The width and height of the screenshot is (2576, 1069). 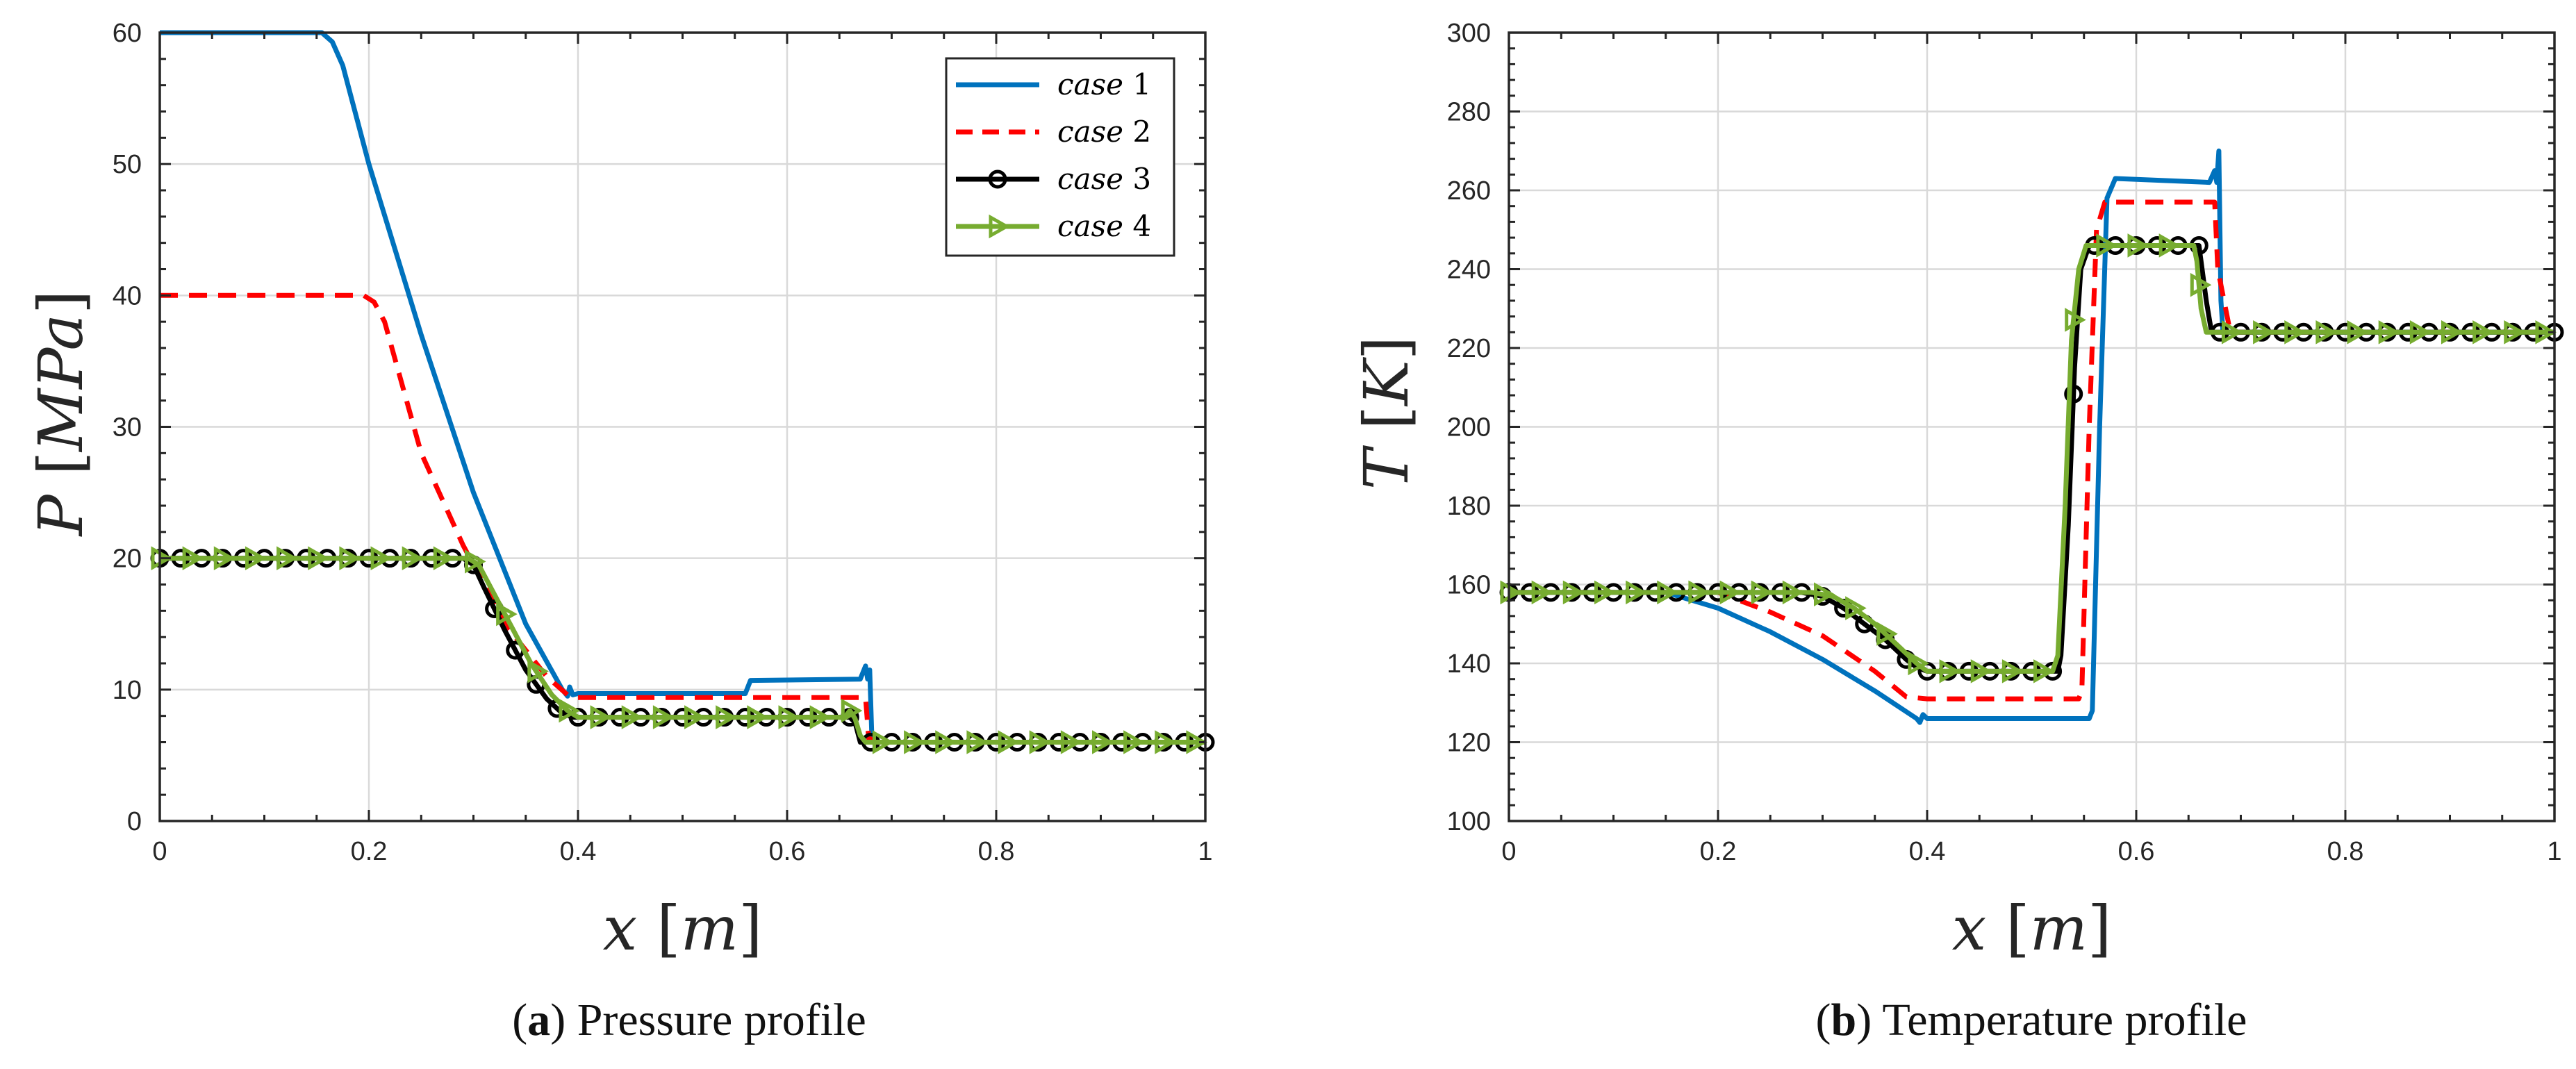 What do you see at coordinates (621, 928) in the screenshot?
I see `panel-a-xlabel-var: x` at bounding box center [621, 928].